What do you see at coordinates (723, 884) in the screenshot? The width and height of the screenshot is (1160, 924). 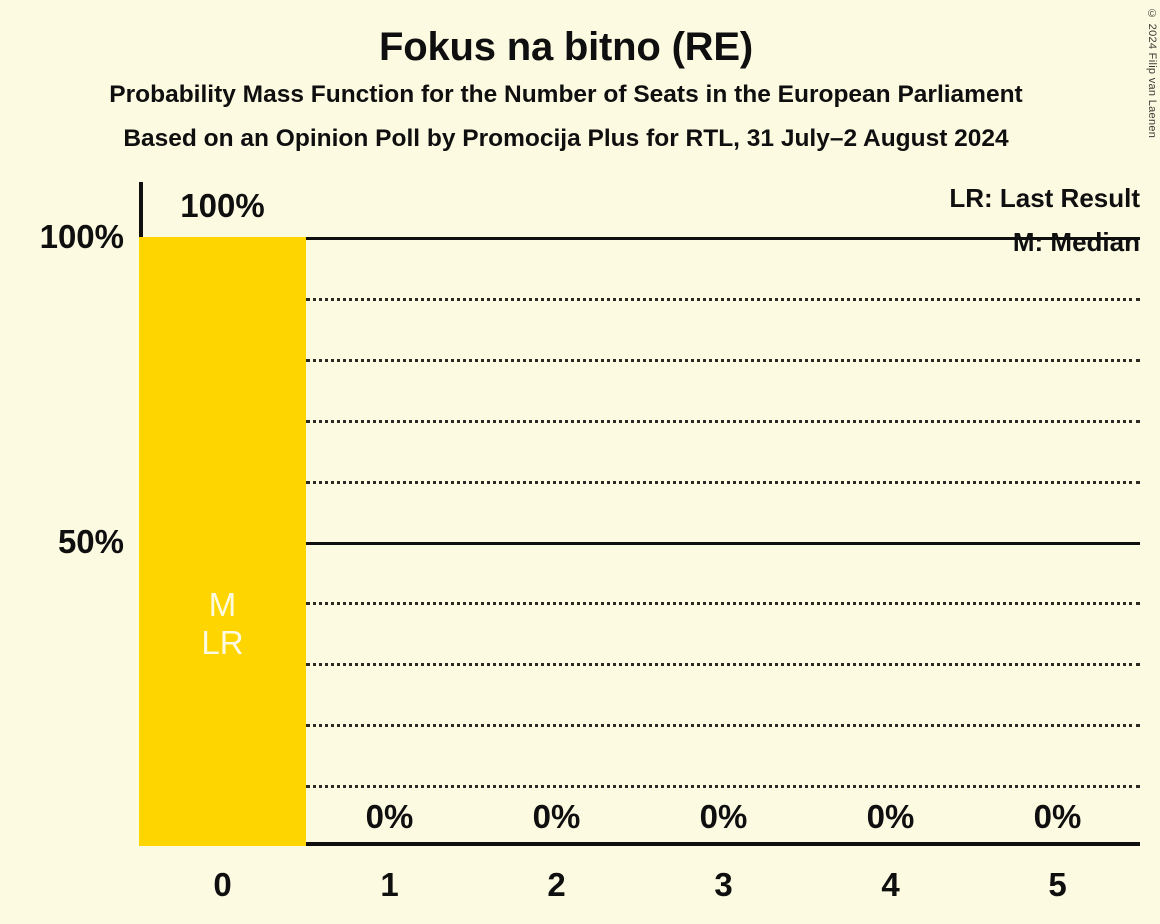 I see `x-axis-label: 3` at bounding box center [723, 884].